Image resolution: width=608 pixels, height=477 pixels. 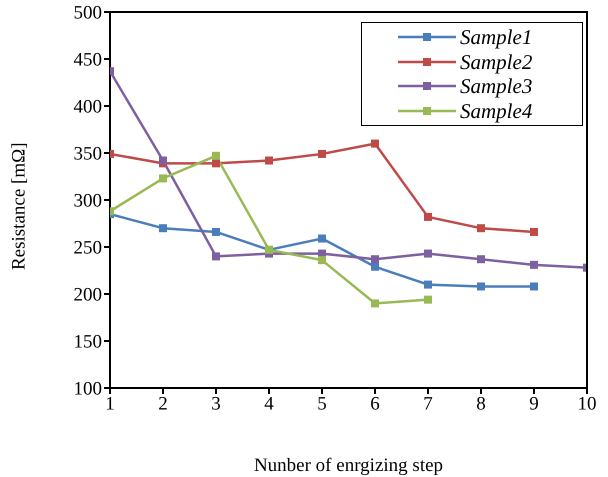 I want to click on y-tick-label: 150, so click(x=88, y=342).